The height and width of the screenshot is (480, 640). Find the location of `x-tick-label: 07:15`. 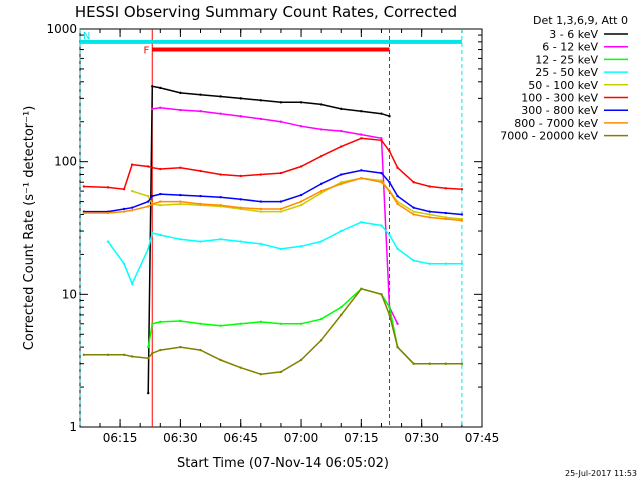

x-tick-label: 07:15 is located at coordinates (361, 438).